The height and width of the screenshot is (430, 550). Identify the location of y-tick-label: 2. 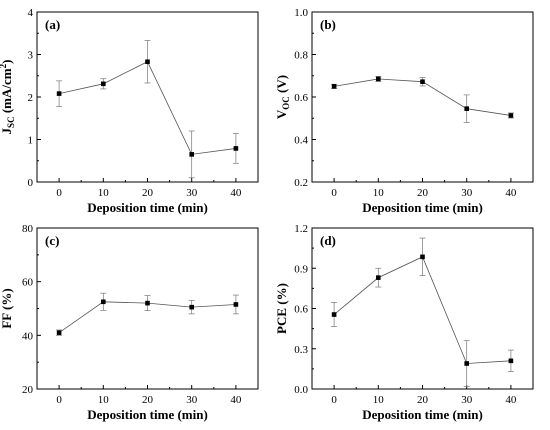
(31, 98).